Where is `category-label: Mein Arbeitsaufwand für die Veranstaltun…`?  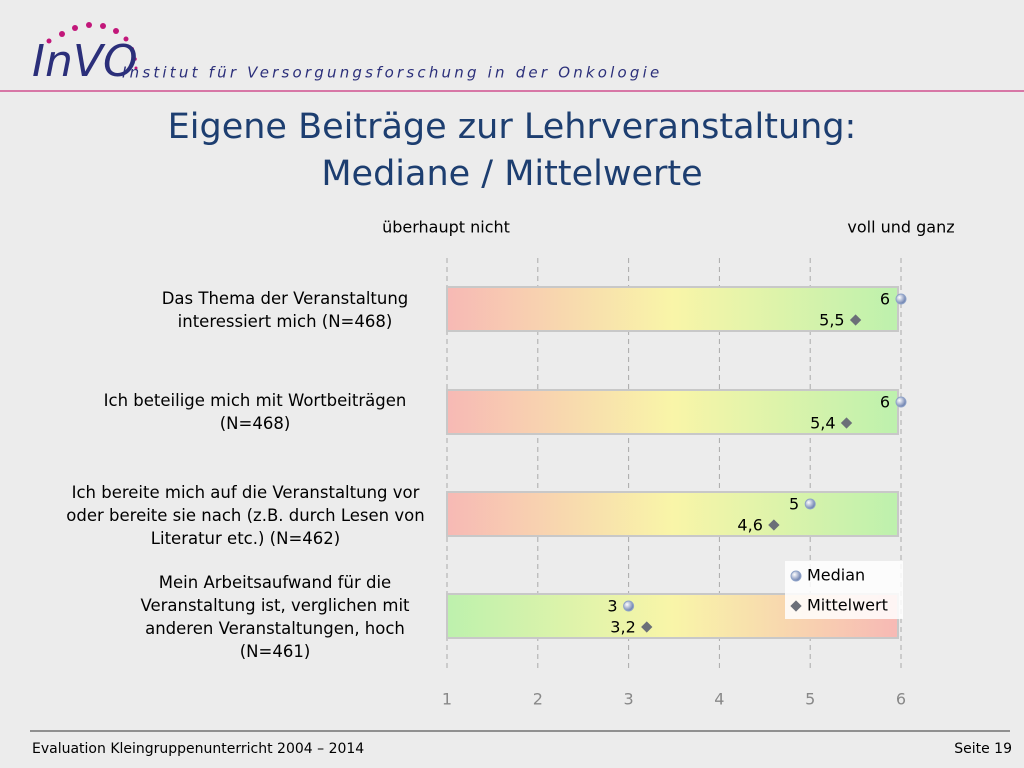 category-label: Mein Arbeitsaufwand für die Veranstaltun… is located at coordinates (275, 617).